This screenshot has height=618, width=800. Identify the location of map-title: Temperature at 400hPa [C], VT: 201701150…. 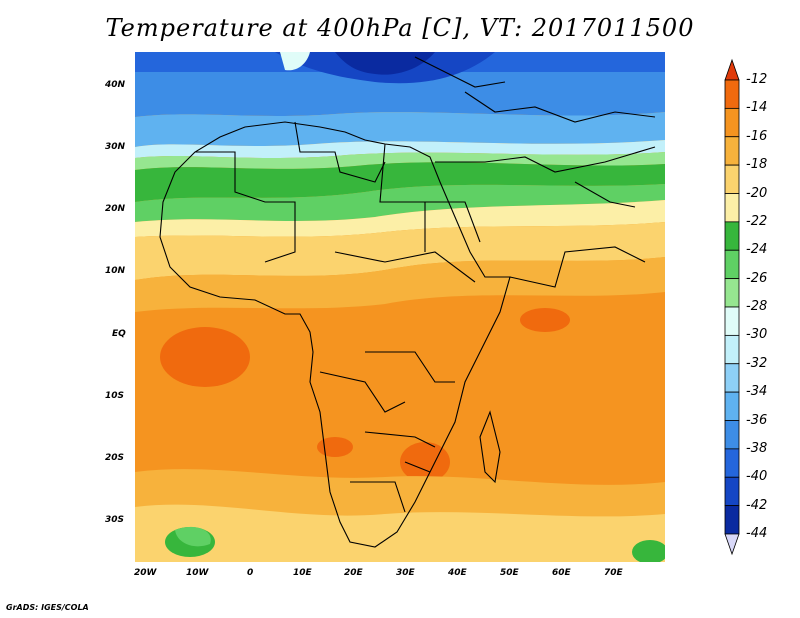
(400, 28).